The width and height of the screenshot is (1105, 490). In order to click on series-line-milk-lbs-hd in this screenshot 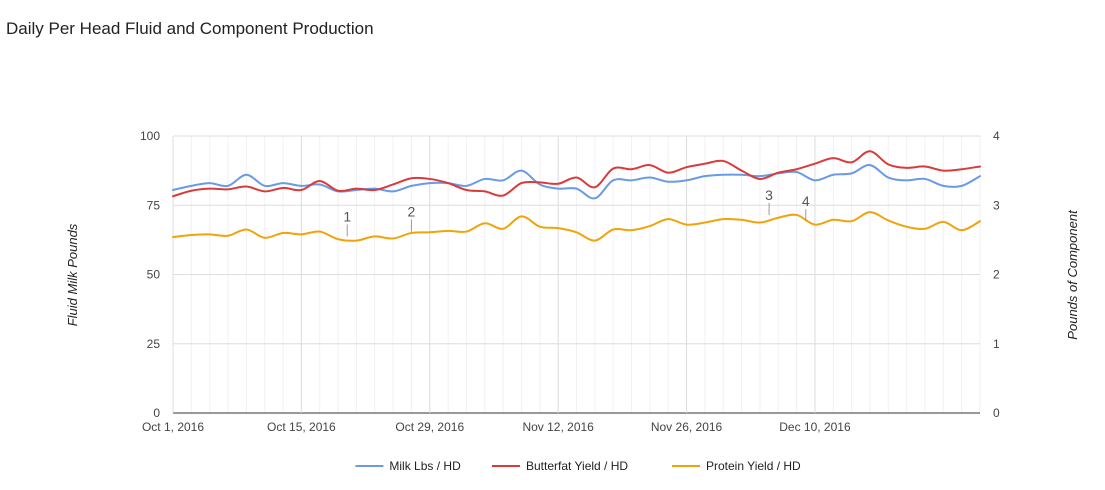, I will do `click(576, 182)`.